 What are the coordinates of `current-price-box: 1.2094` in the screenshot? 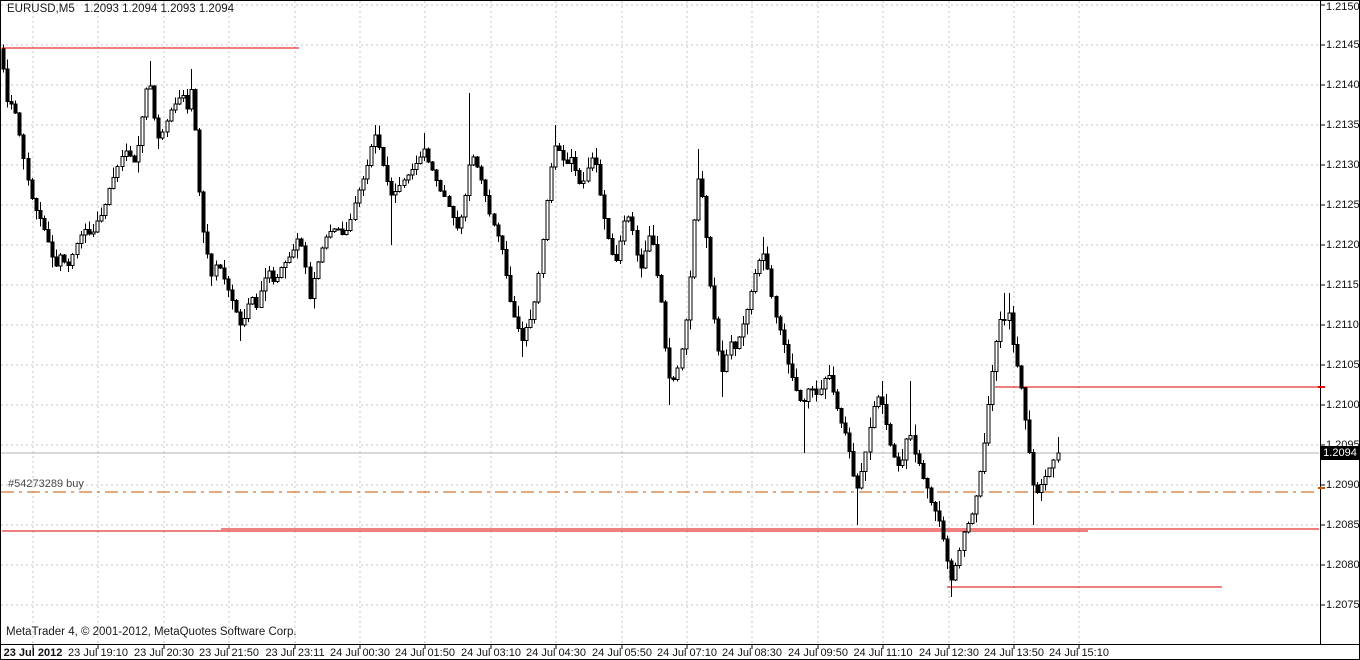 It's located at (1340, 453).